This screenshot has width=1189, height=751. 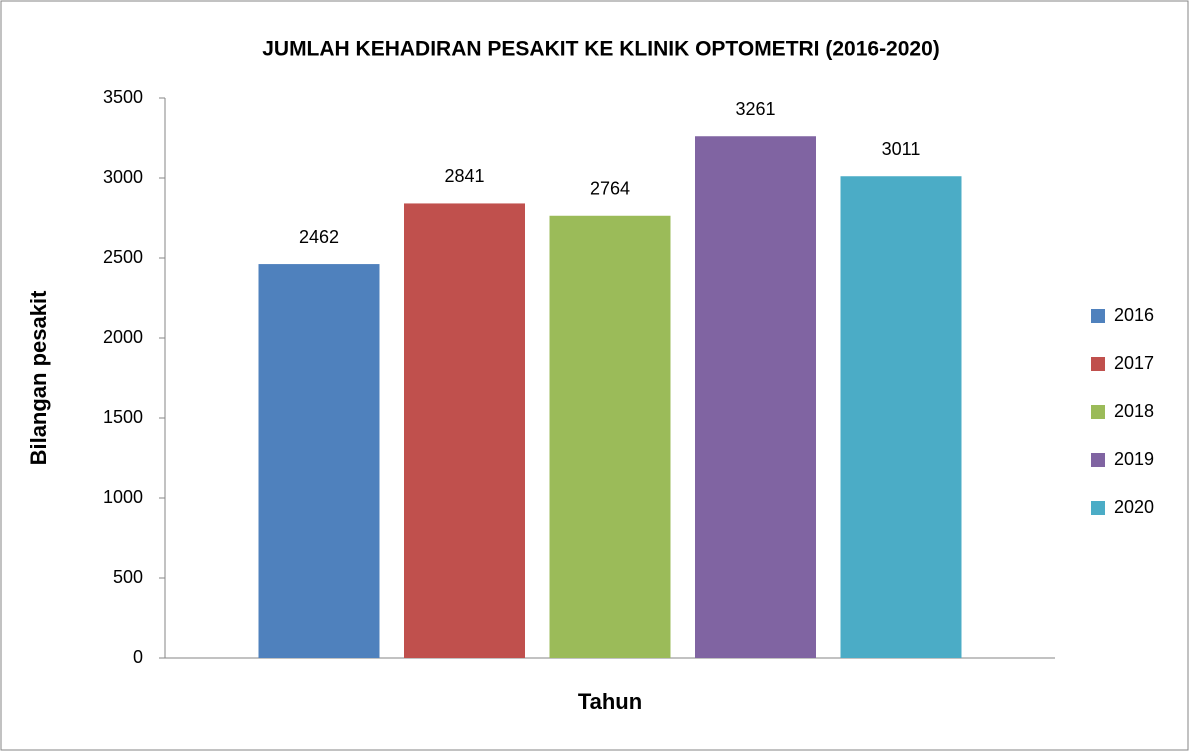 I want to click on value-label: 2841, so click(x=464, y=176).